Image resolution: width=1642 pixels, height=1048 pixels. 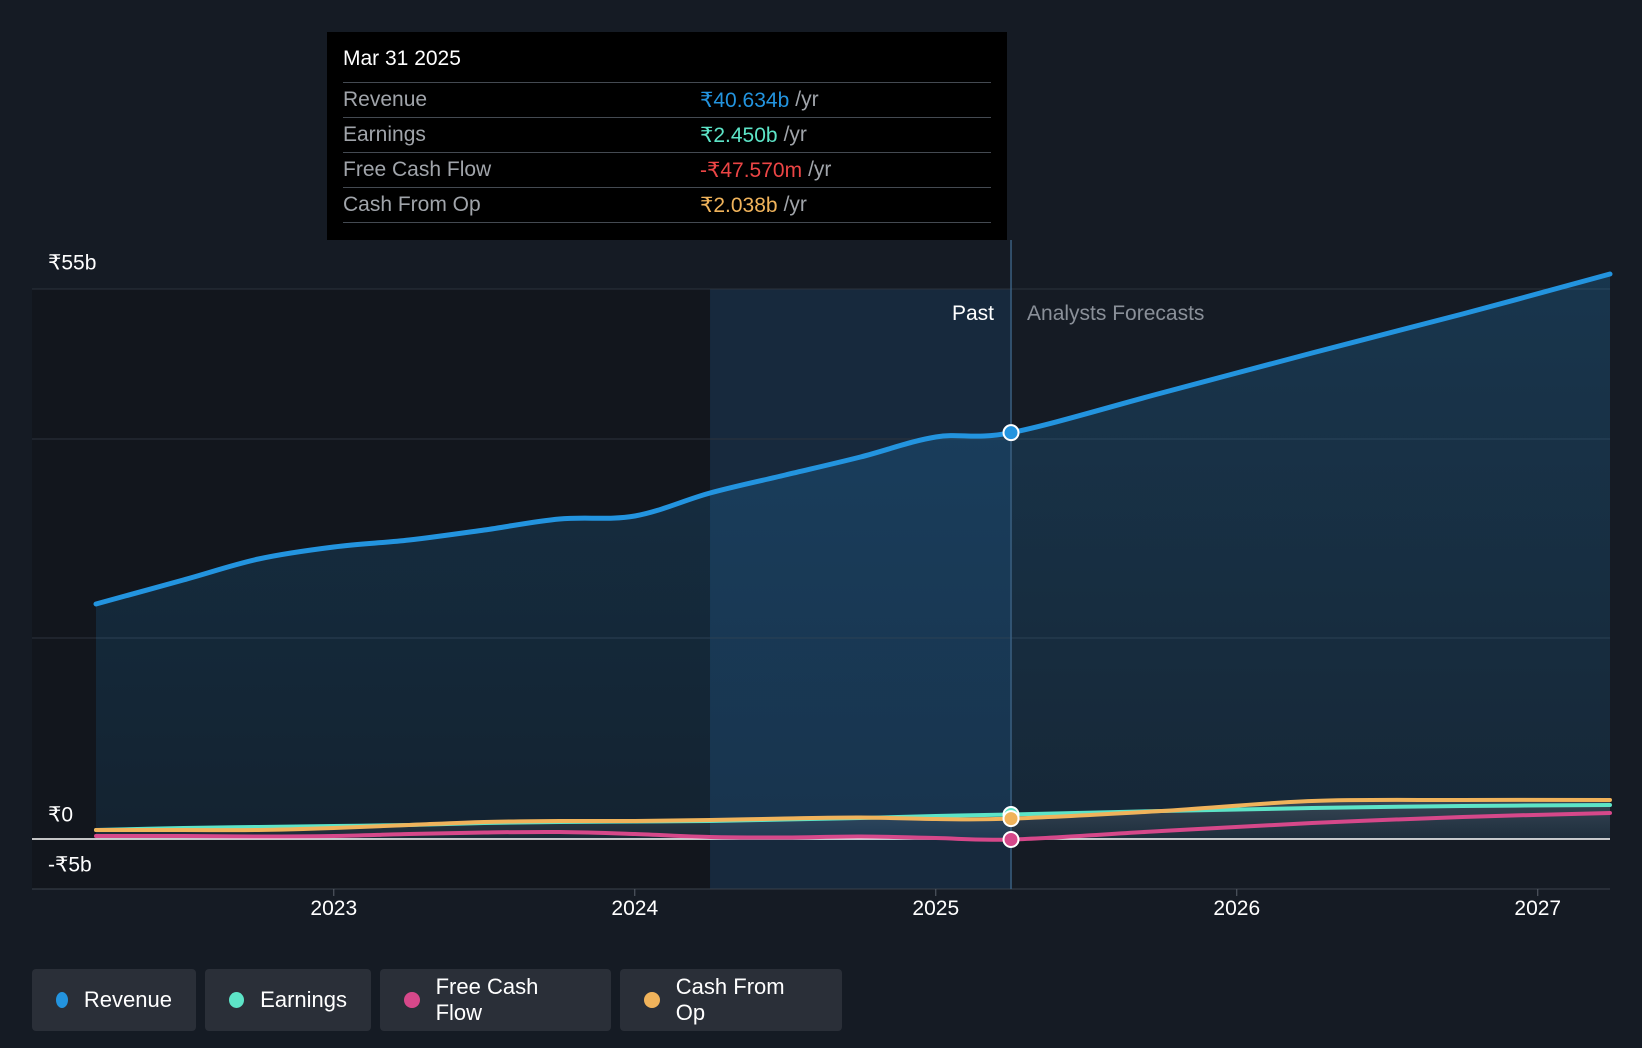 I want to click on legend-item-free-cash-flow: Free Cash Flow, so click(x=495, y=1000).